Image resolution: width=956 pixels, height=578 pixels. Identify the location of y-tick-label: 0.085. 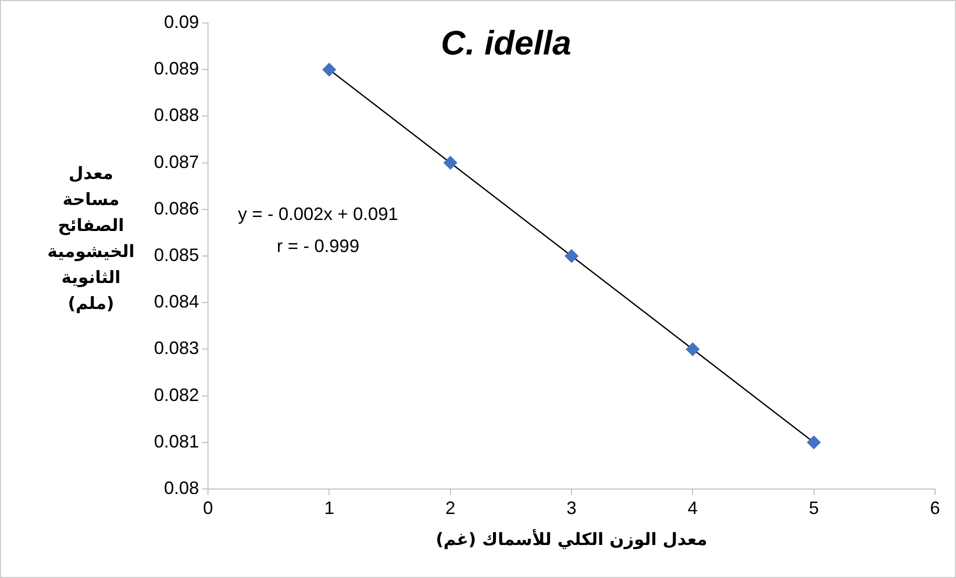
(177, 254).